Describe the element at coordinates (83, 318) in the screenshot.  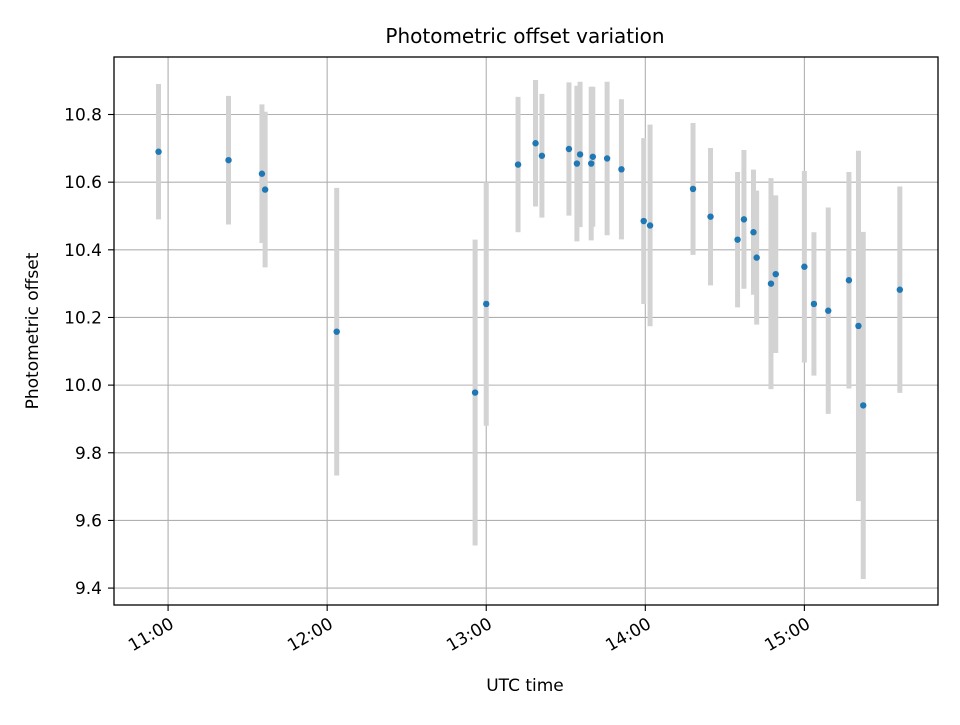
I see `y-tick-label: 10.2` at that location.